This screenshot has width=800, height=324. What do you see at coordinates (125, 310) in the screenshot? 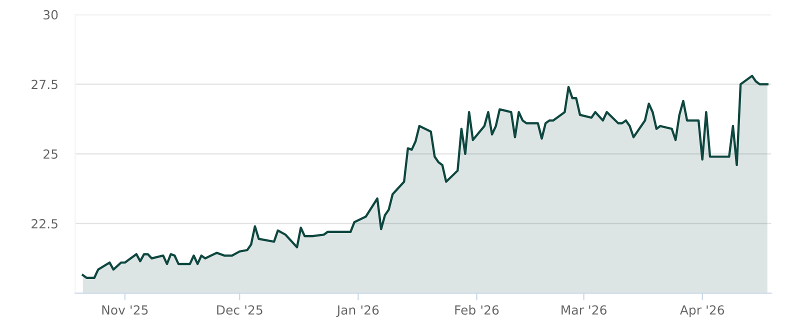
I see `x-tick-label: Nov '25` at bounding box center [125, 310].